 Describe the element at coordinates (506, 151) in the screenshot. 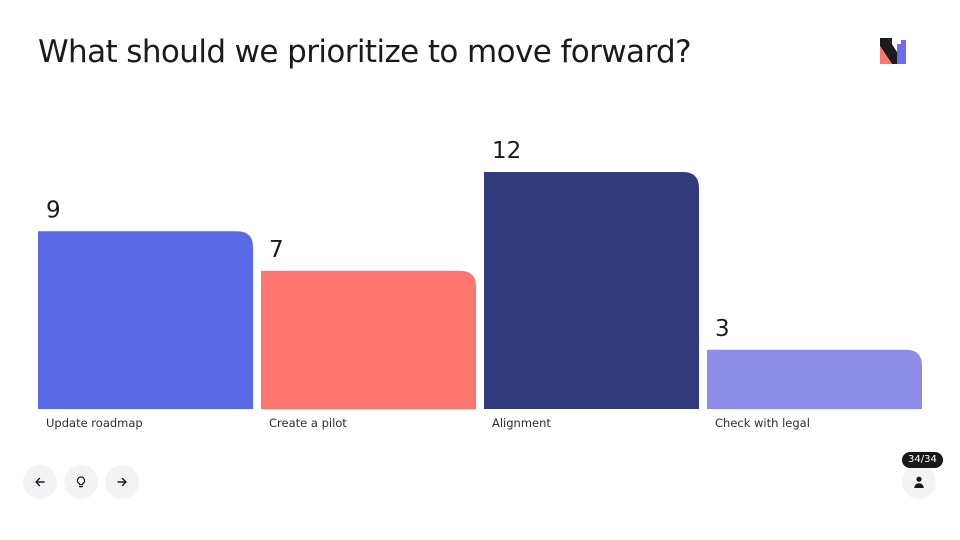

I see `bar-value-label: 12` at that location.